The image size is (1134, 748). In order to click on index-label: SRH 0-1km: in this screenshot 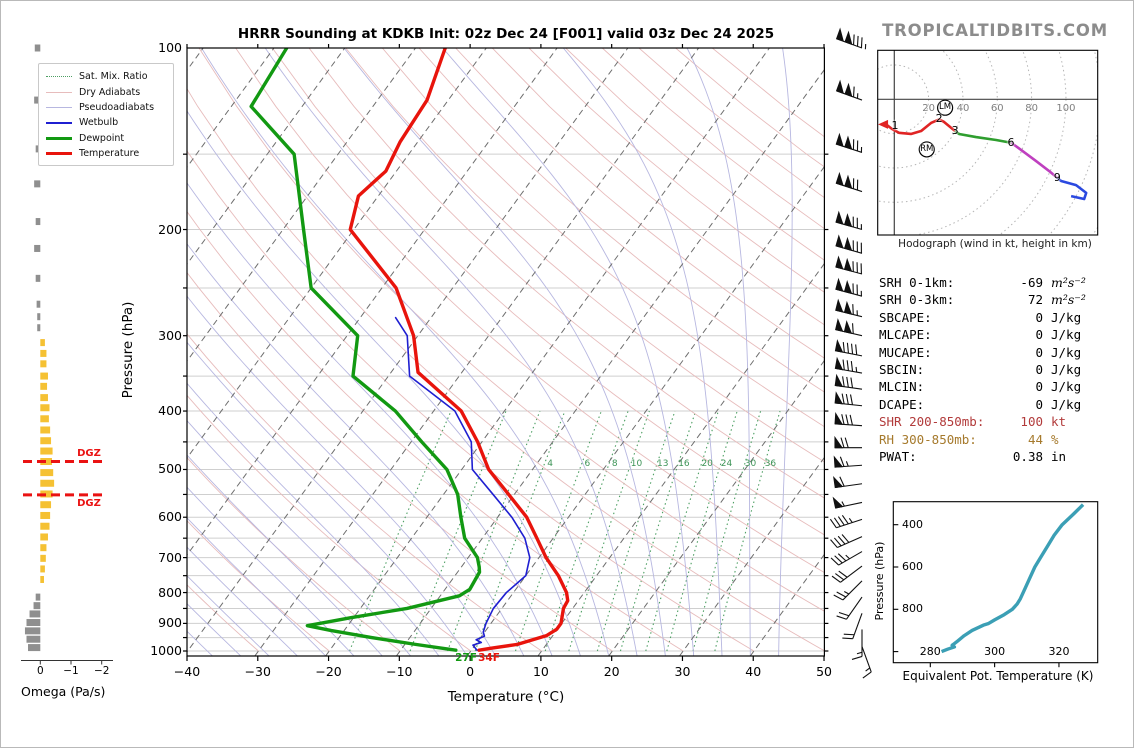, I will do `click(917, 282)`.